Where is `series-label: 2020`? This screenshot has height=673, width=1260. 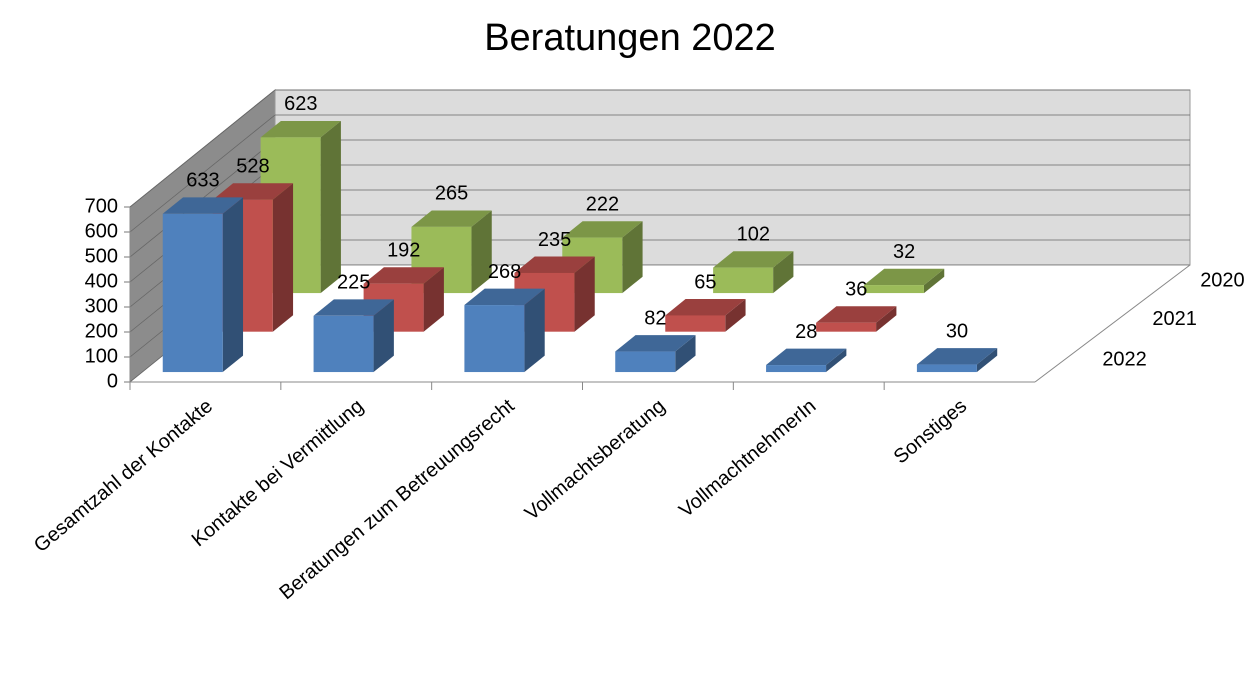
series-label: 2020 is located at coordinates (1222, 280).